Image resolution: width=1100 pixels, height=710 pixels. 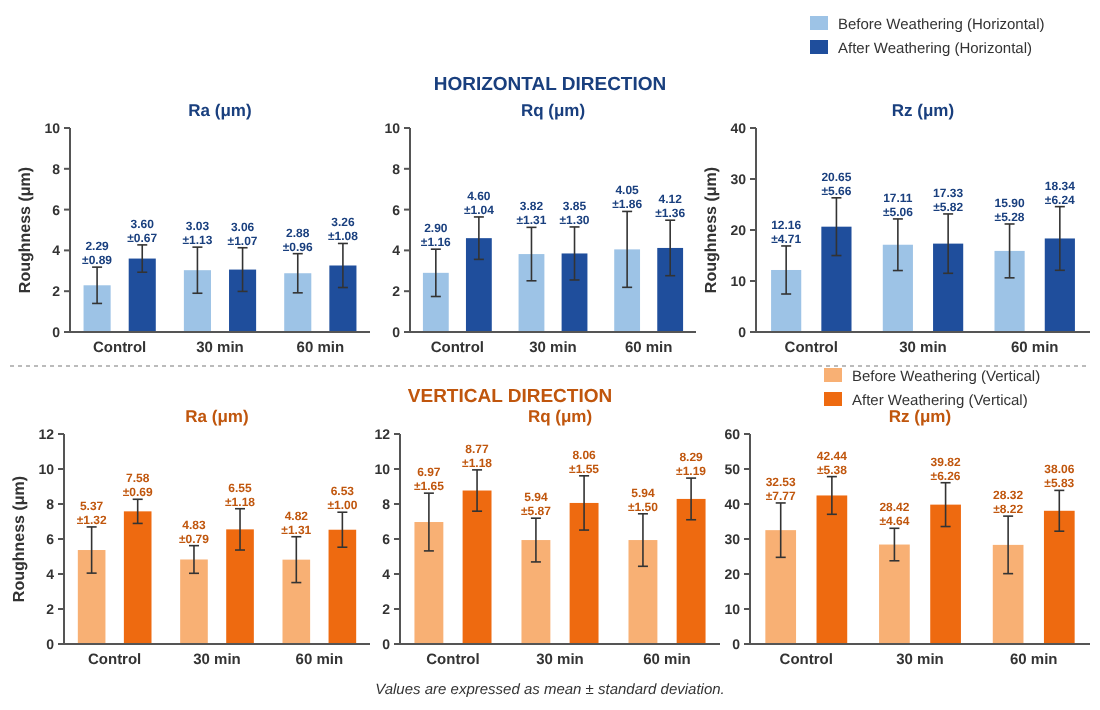 What do you see at coordinates (510, 397) in the screenshot?
I see `text: VERTICAL DIRECTION` at bounding box center [510, 397].